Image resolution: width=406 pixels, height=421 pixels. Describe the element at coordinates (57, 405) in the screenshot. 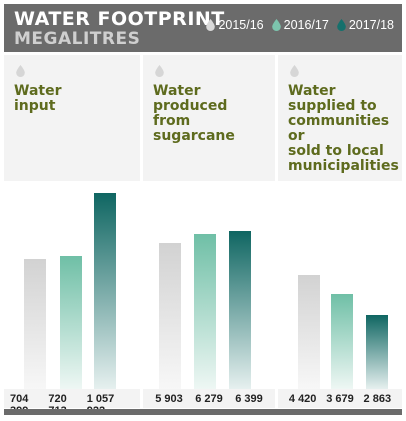

I see `data-label: 720 713` at that location.